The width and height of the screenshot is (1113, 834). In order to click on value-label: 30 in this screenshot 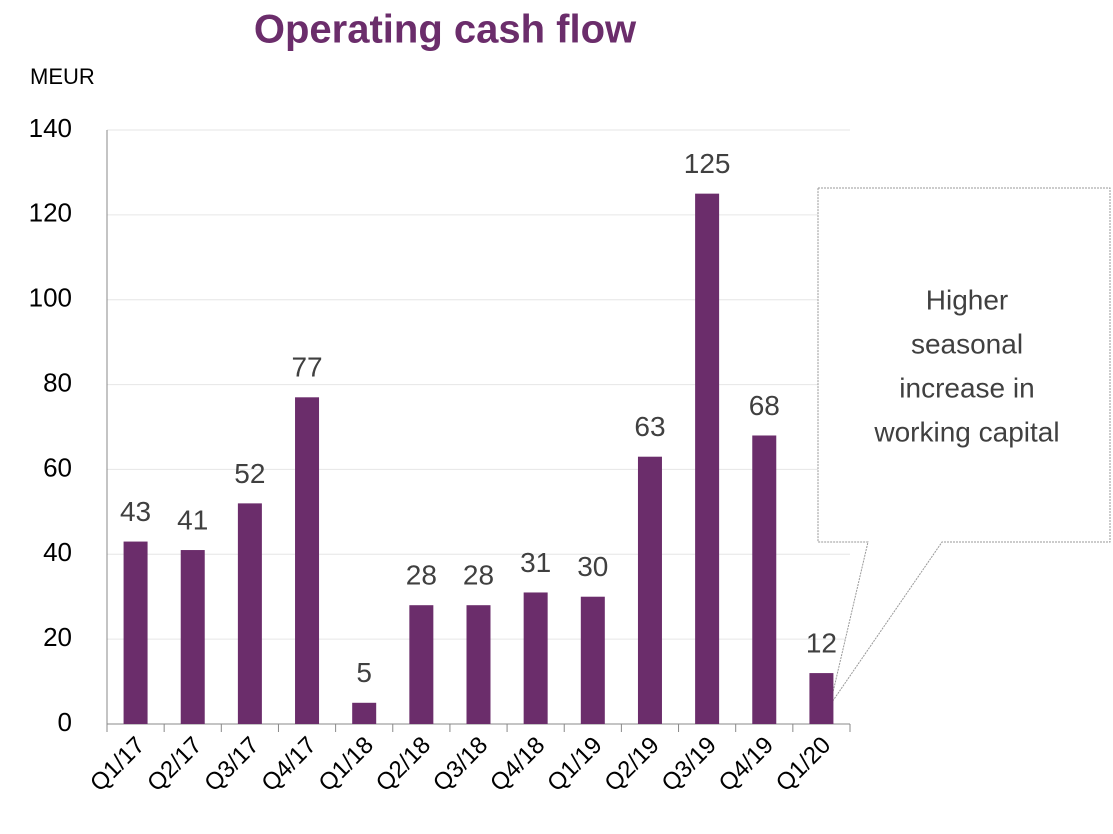, I will do `click(592, 566)`.